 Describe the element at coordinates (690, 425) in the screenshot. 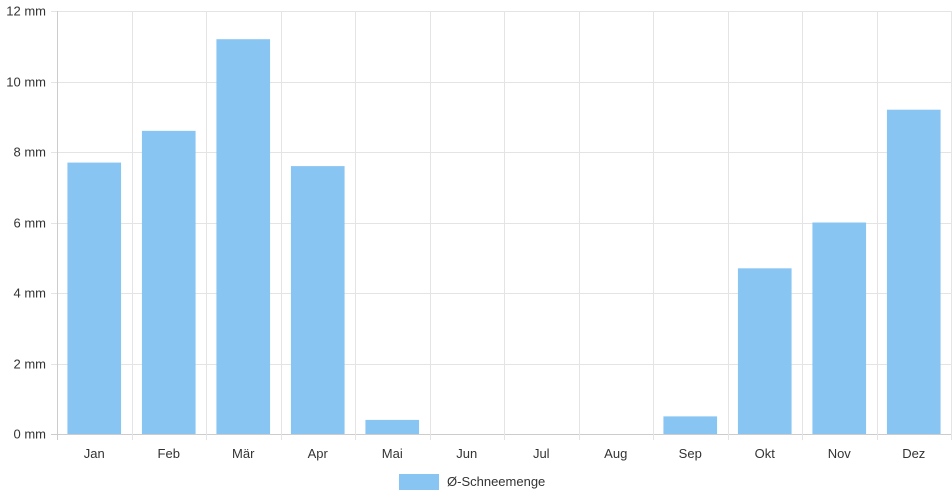

I see `bar-sep` at that location.